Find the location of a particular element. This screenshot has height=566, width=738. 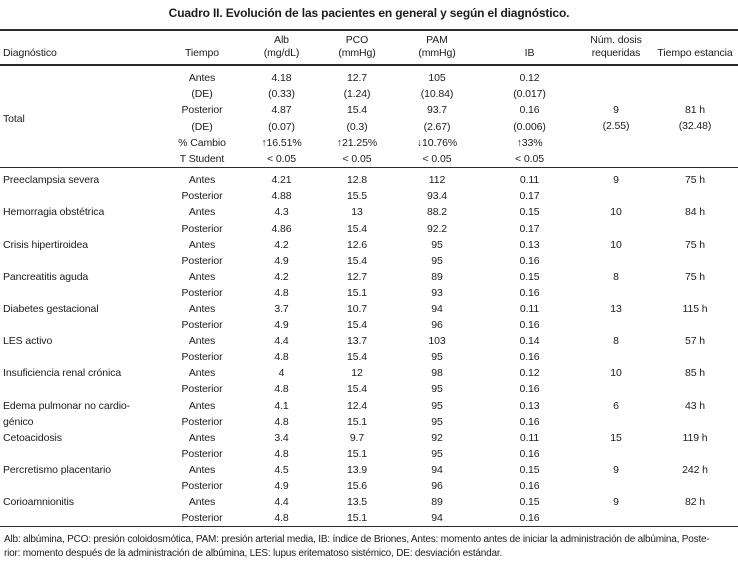

pam-value-cell: (10.84) is located at coordinates (437, 94).